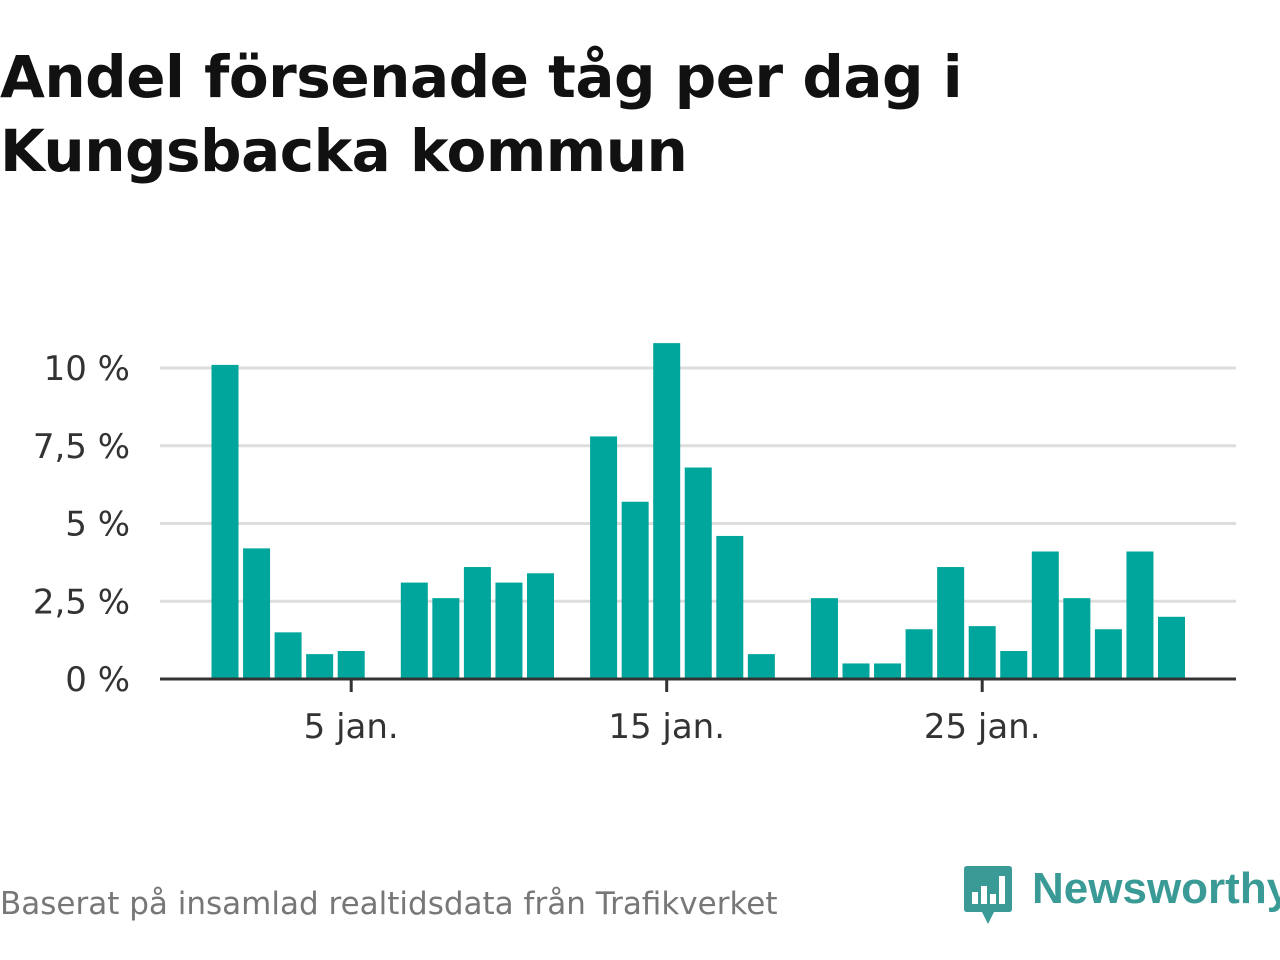 Image resolution: width=1280 pixels, height=960 pixels. What do you see at coordinates (97, 680) in the screenshot?
I see `y-tick-label: 0 %` at bounding box center [97, 680].